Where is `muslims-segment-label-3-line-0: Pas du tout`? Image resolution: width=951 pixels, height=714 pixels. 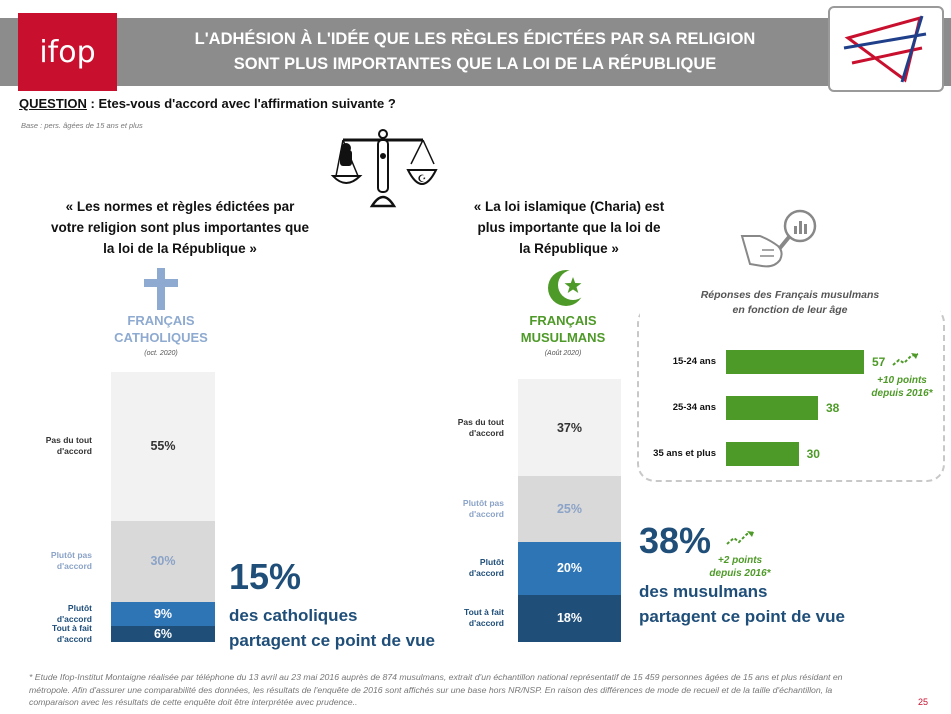
muslims-segment-label-3-line-0: Pas du tout is located at coordinates (480, 421).